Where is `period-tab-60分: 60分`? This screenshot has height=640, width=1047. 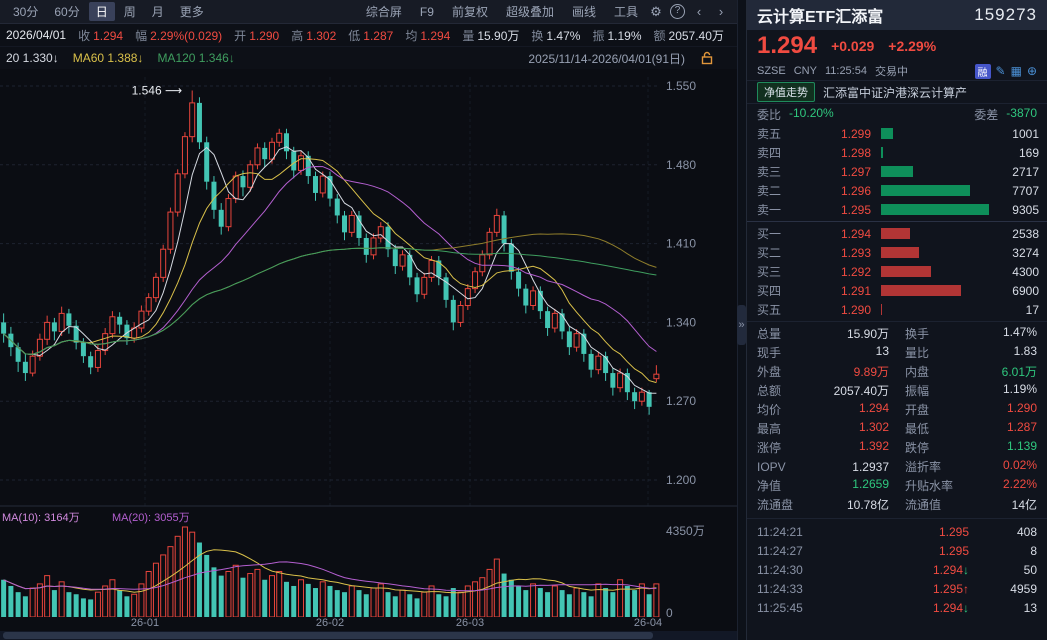 period-tab-60分: 60分 is located at coordinates (67, 12).